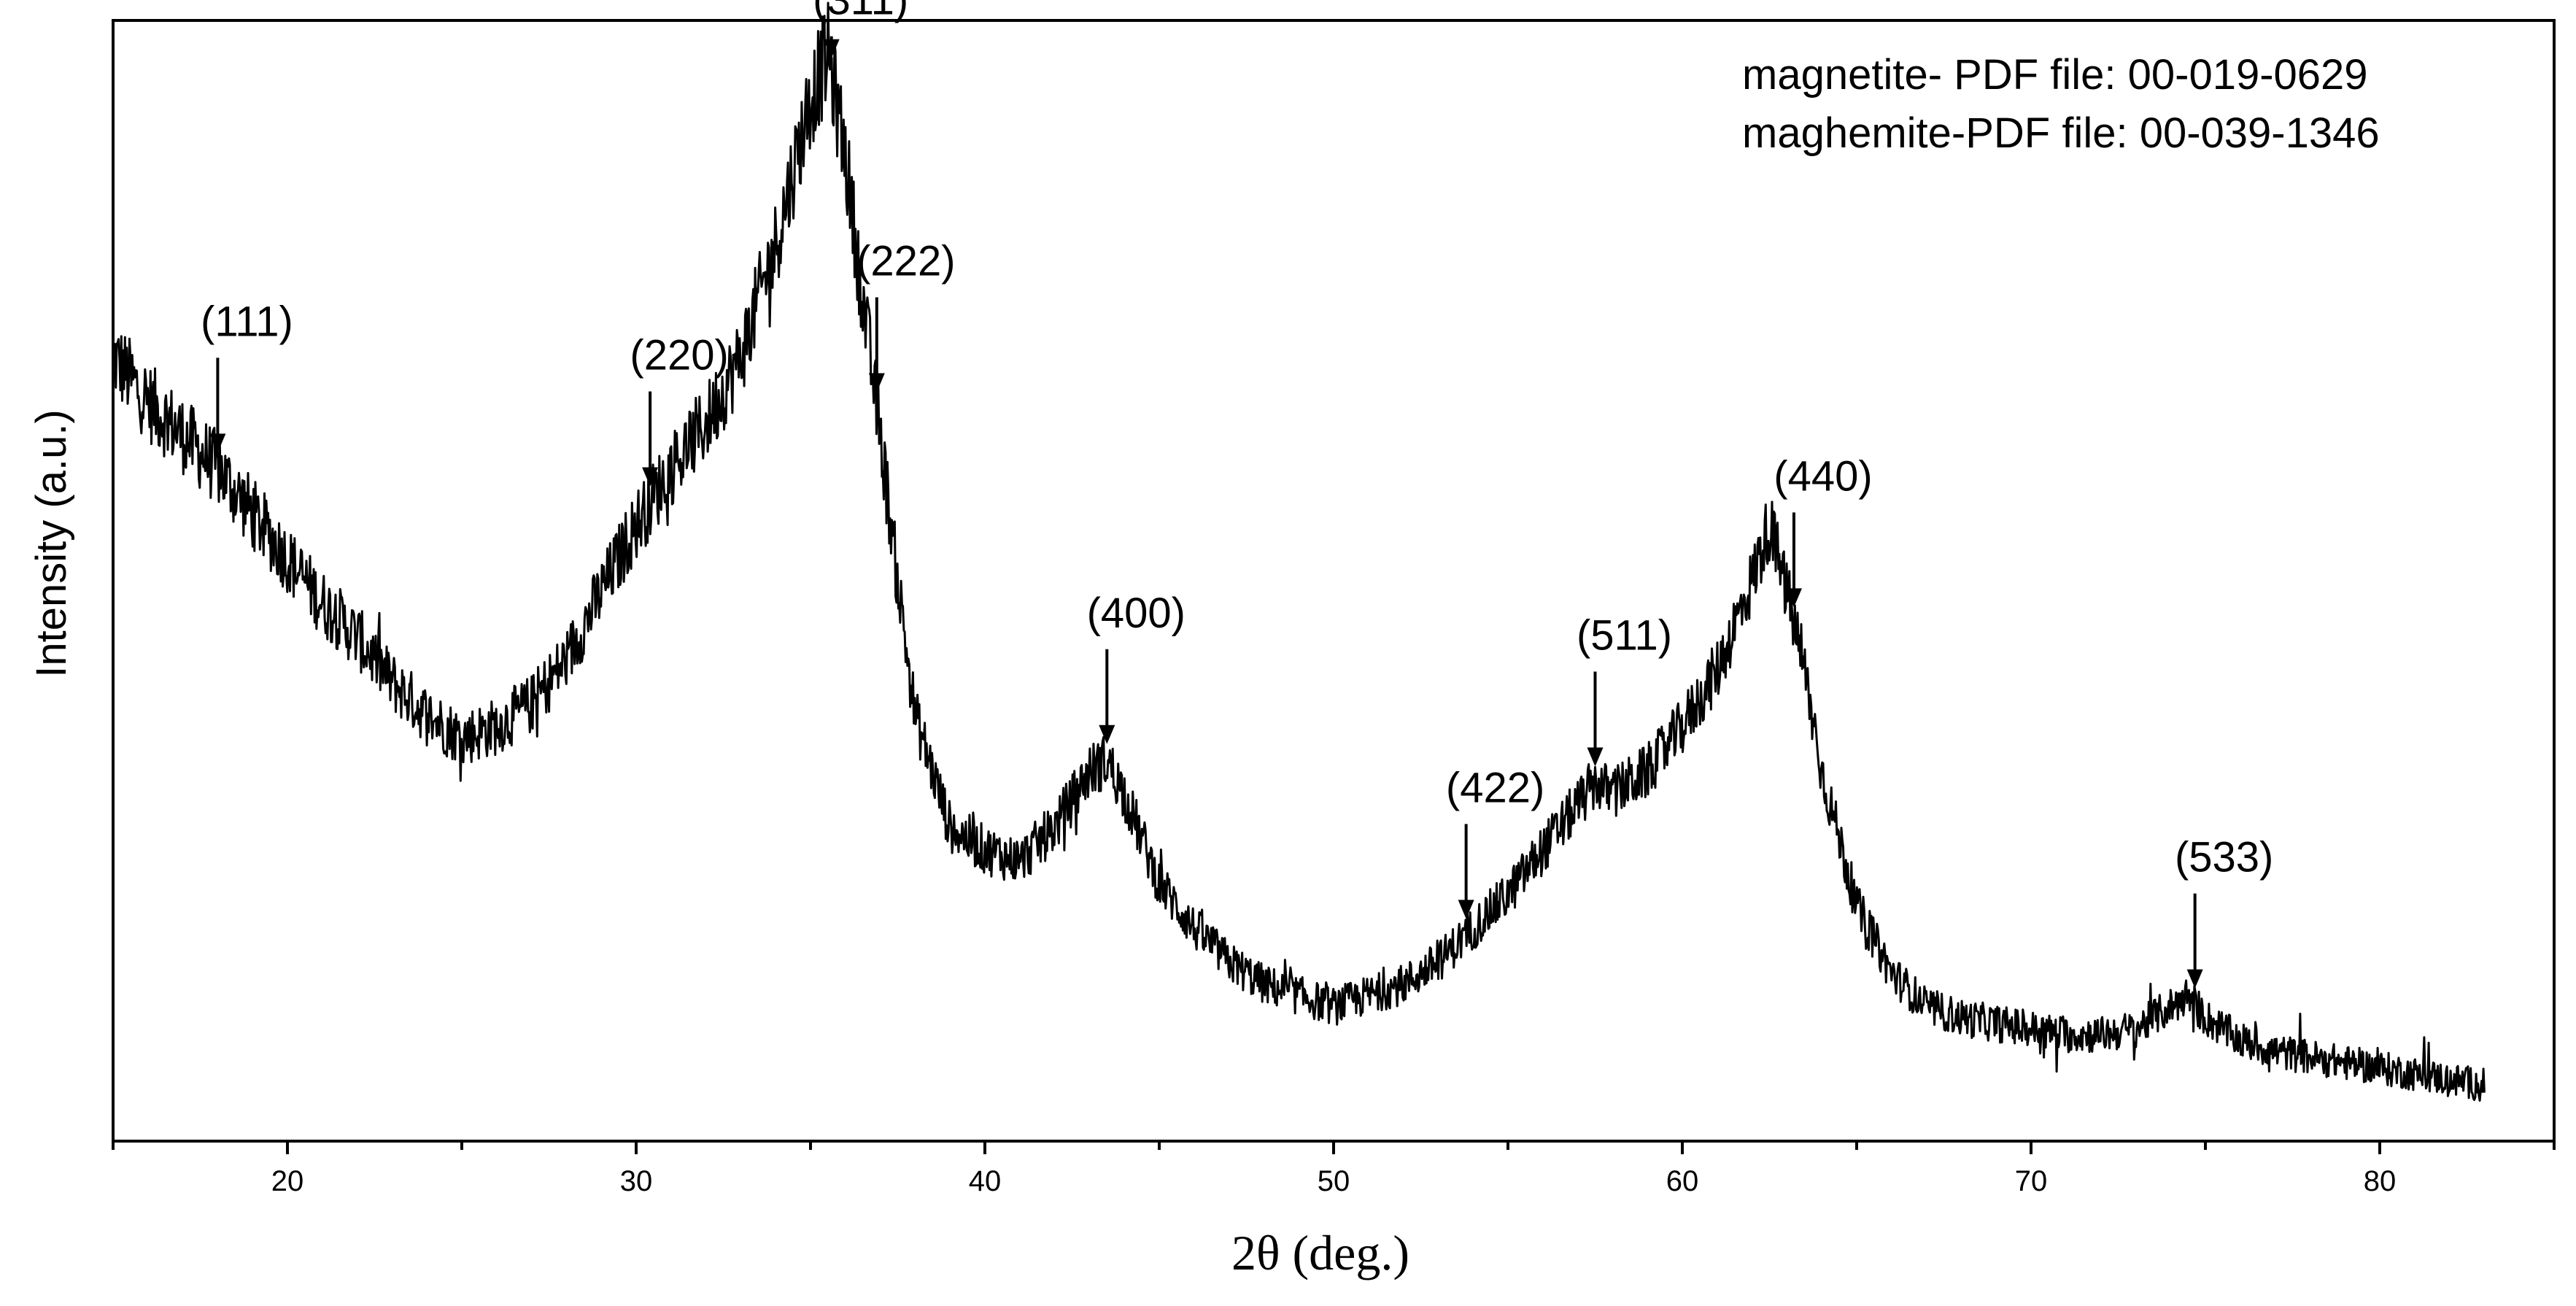  I want to click on peak-annotation: (311), so click(860, 29).